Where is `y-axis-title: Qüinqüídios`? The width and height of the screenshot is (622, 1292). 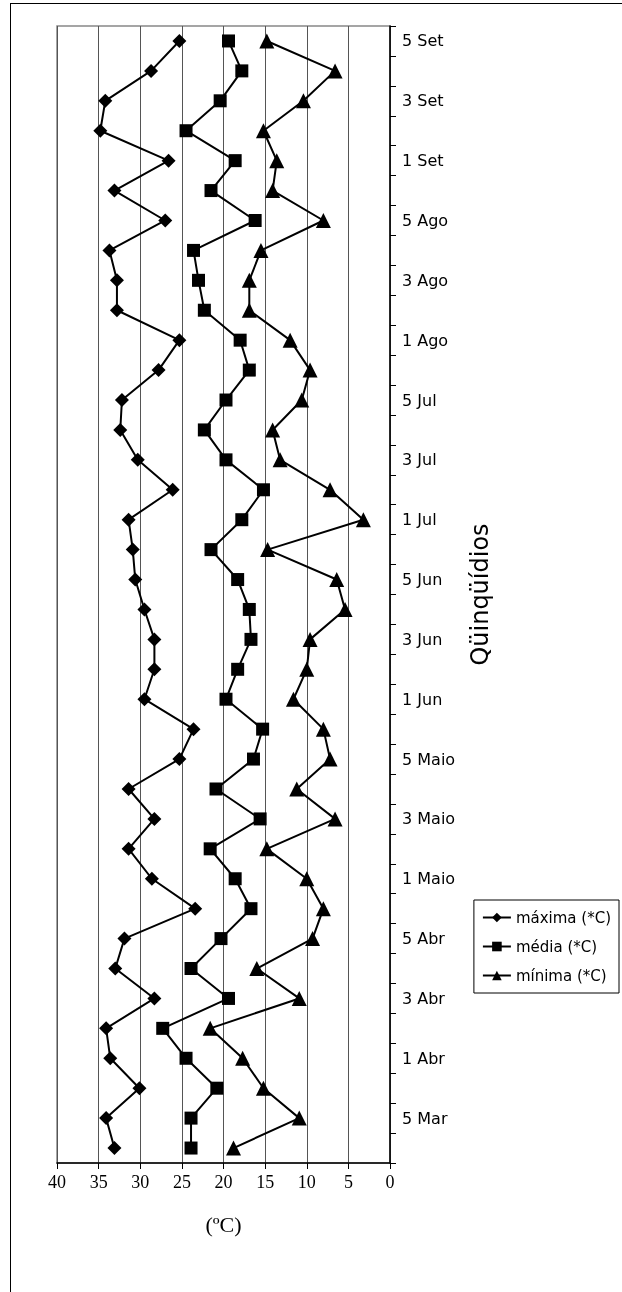
y-axis-title: Qüinqüídios is located at coordinates (480, 594).